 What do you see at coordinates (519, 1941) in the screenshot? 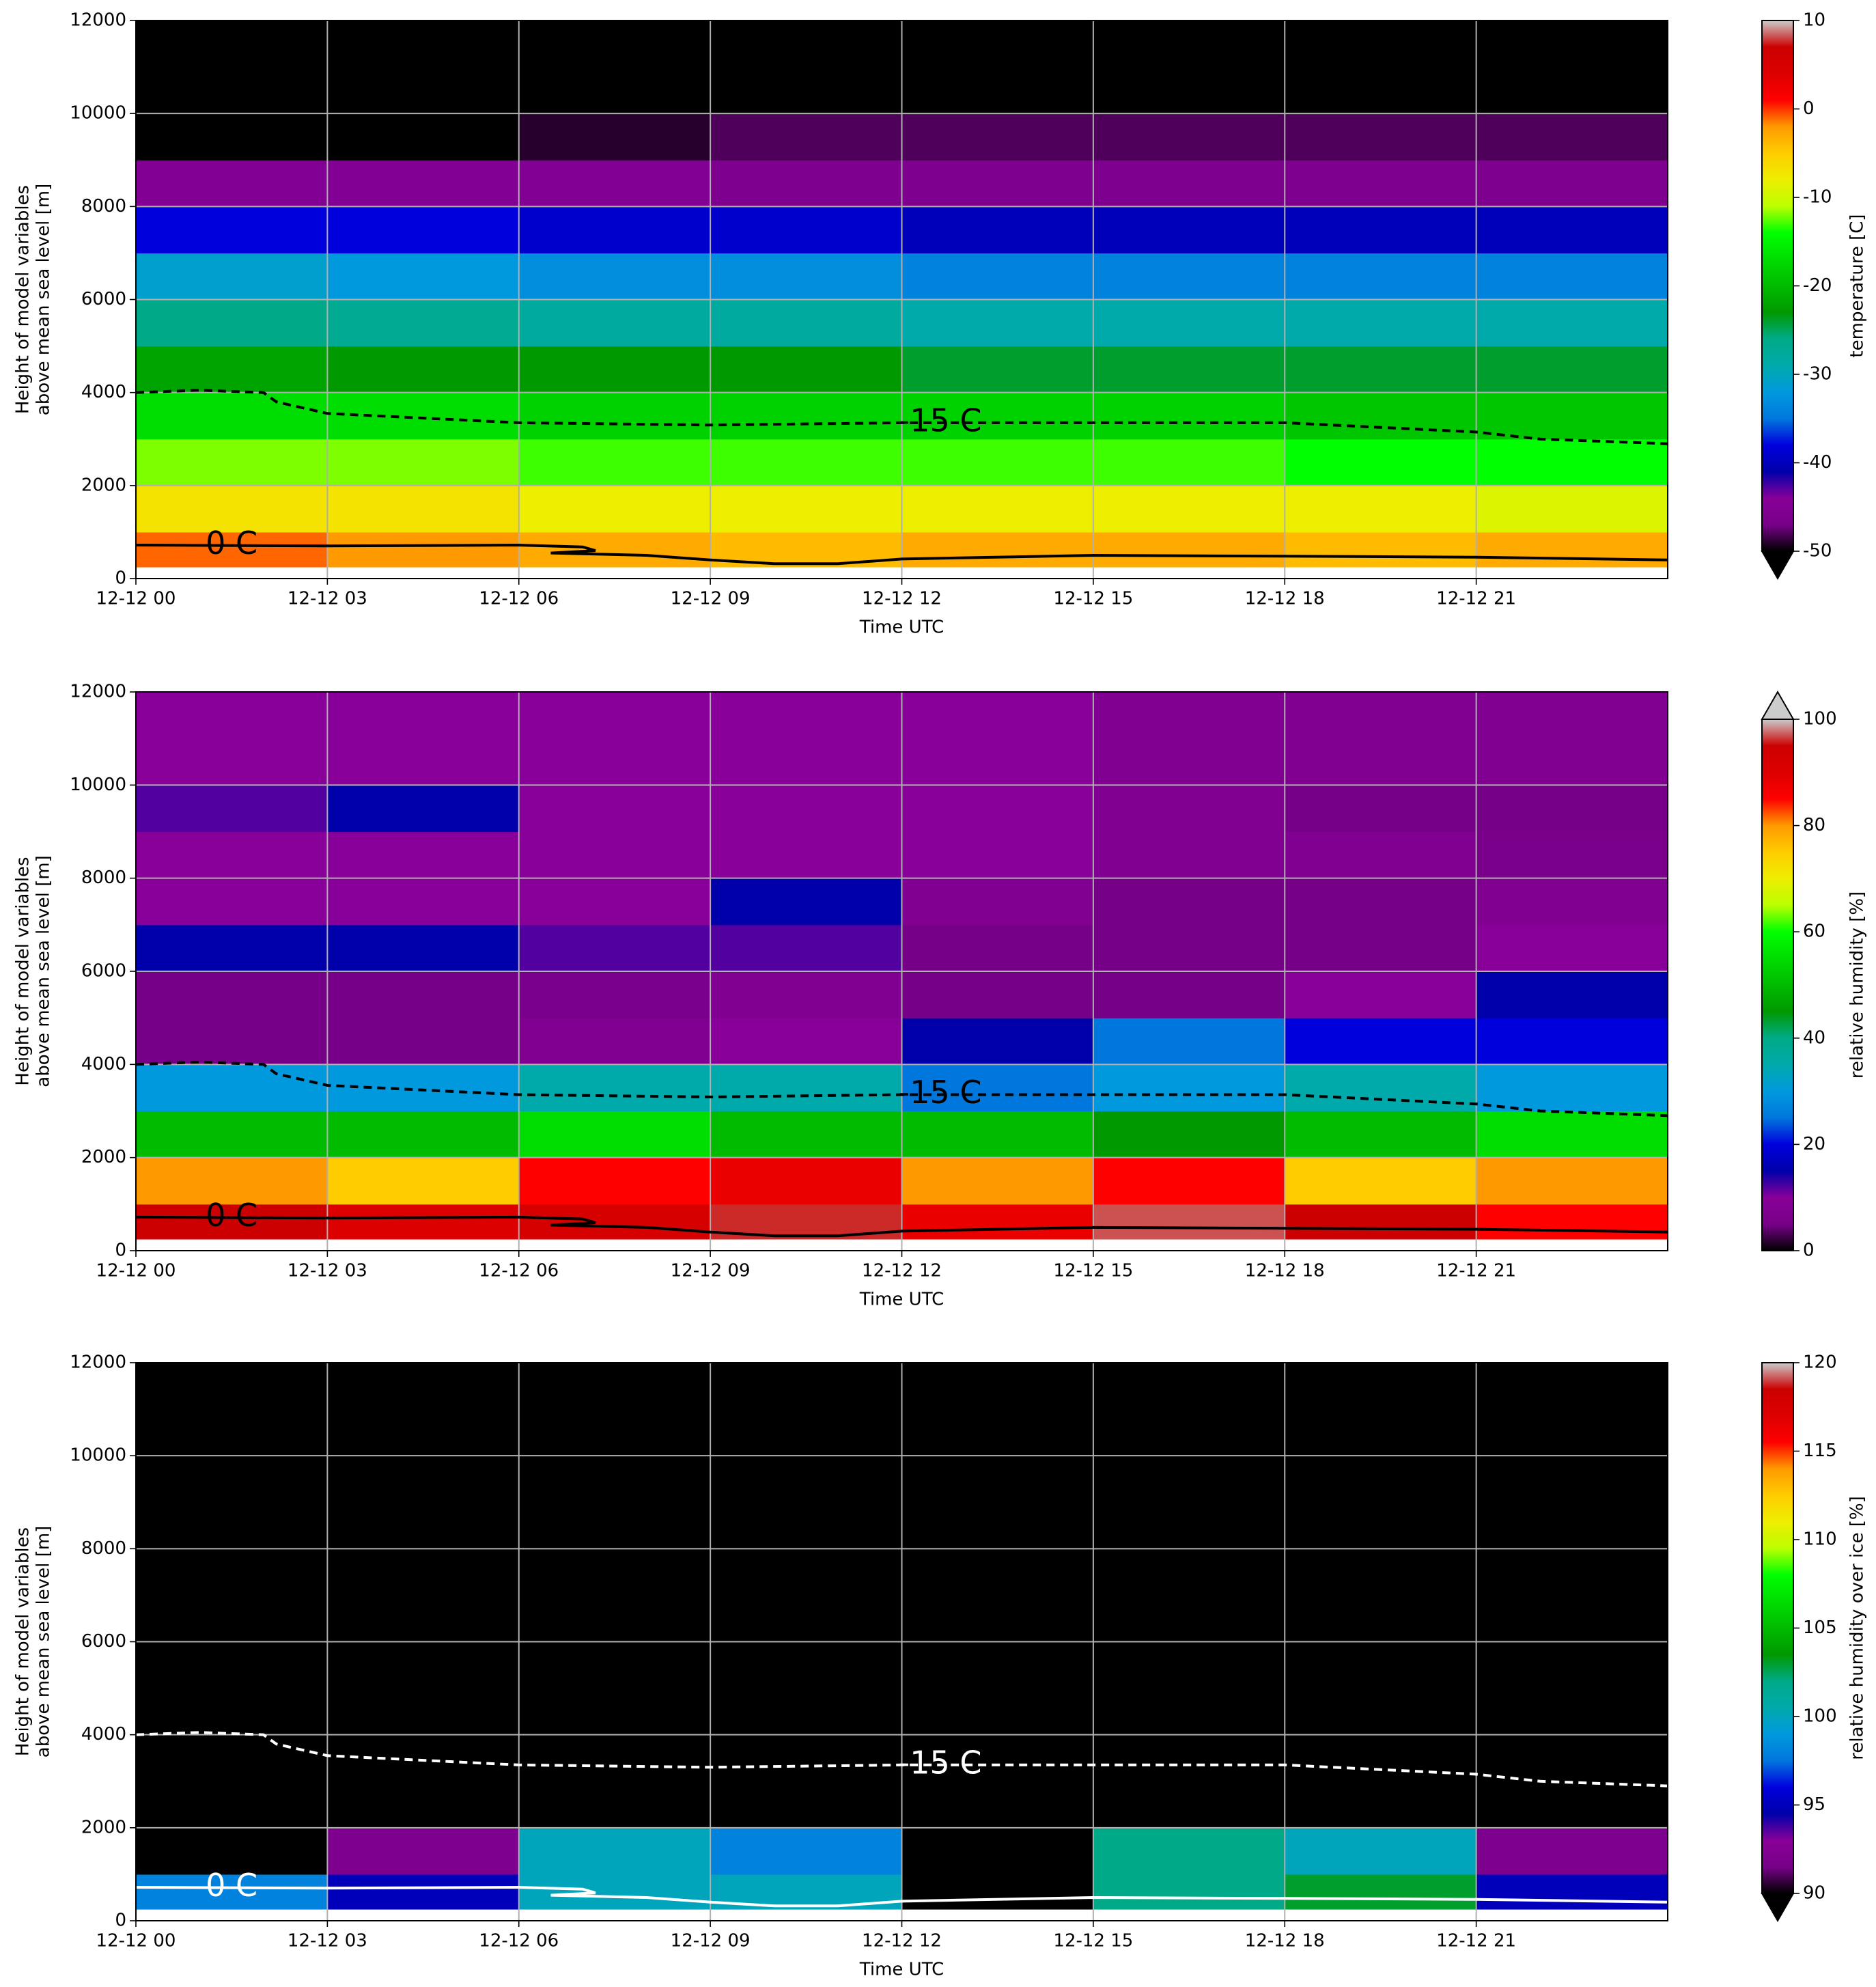
I see `x-tick-label: 12-12 06` at bounding box center [519, 1941].